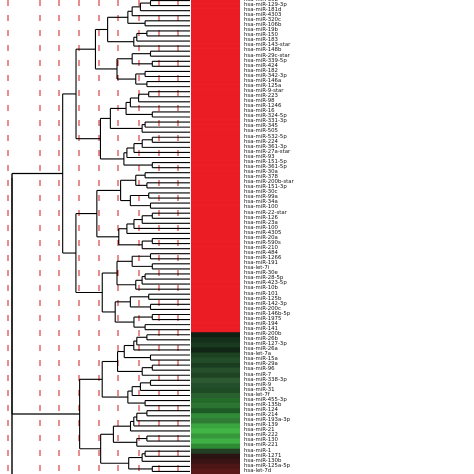  What do you see at coordinates (263, 15) in the screenshot?
I see `row-label: hsa-miR-4303` at bounding box center [263, 15].